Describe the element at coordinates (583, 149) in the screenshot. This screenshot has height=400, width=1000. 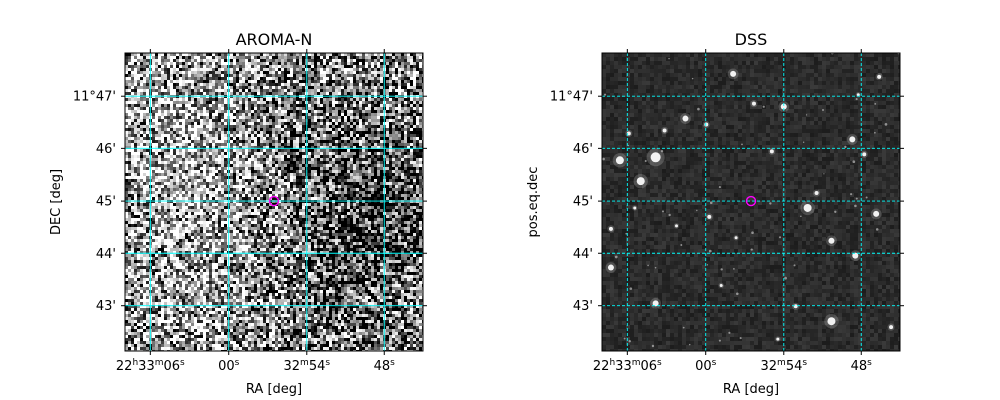
I see `y-tick-label-2-2: 46'` at that location.